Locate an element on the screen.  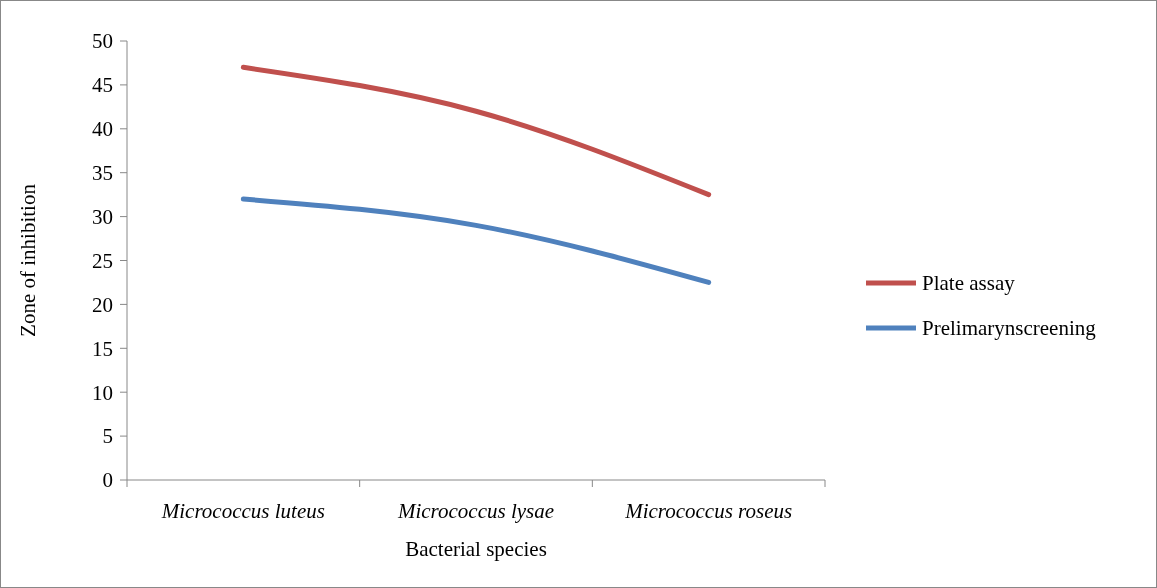
y-axis-title: Zone of inhibition is located at coordinates (28, 260).